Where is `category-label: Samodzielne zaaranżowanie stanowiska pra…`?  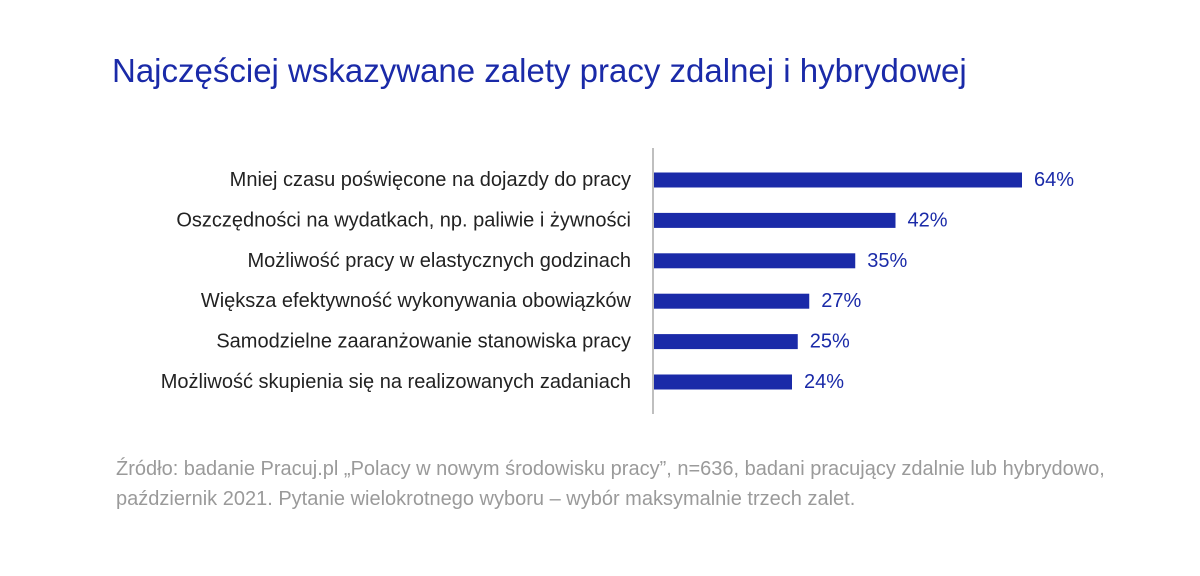
category-label: Samodzielne zaaranżowanie stanowiska pra… is located at coordinates (423, 342).